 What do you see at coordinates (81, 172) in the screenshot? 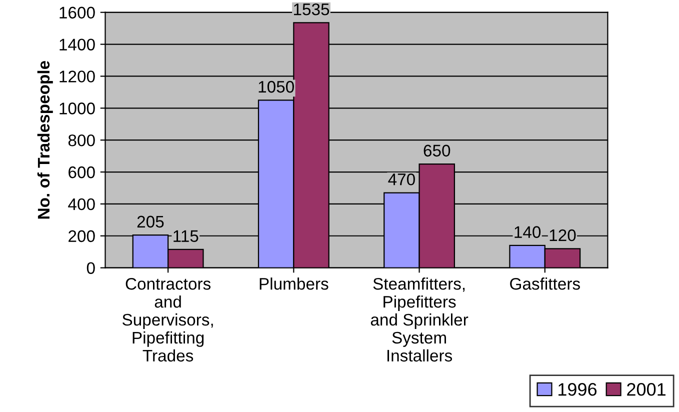
I see `y-tick-label: 600` at bounding box center [81, 172].